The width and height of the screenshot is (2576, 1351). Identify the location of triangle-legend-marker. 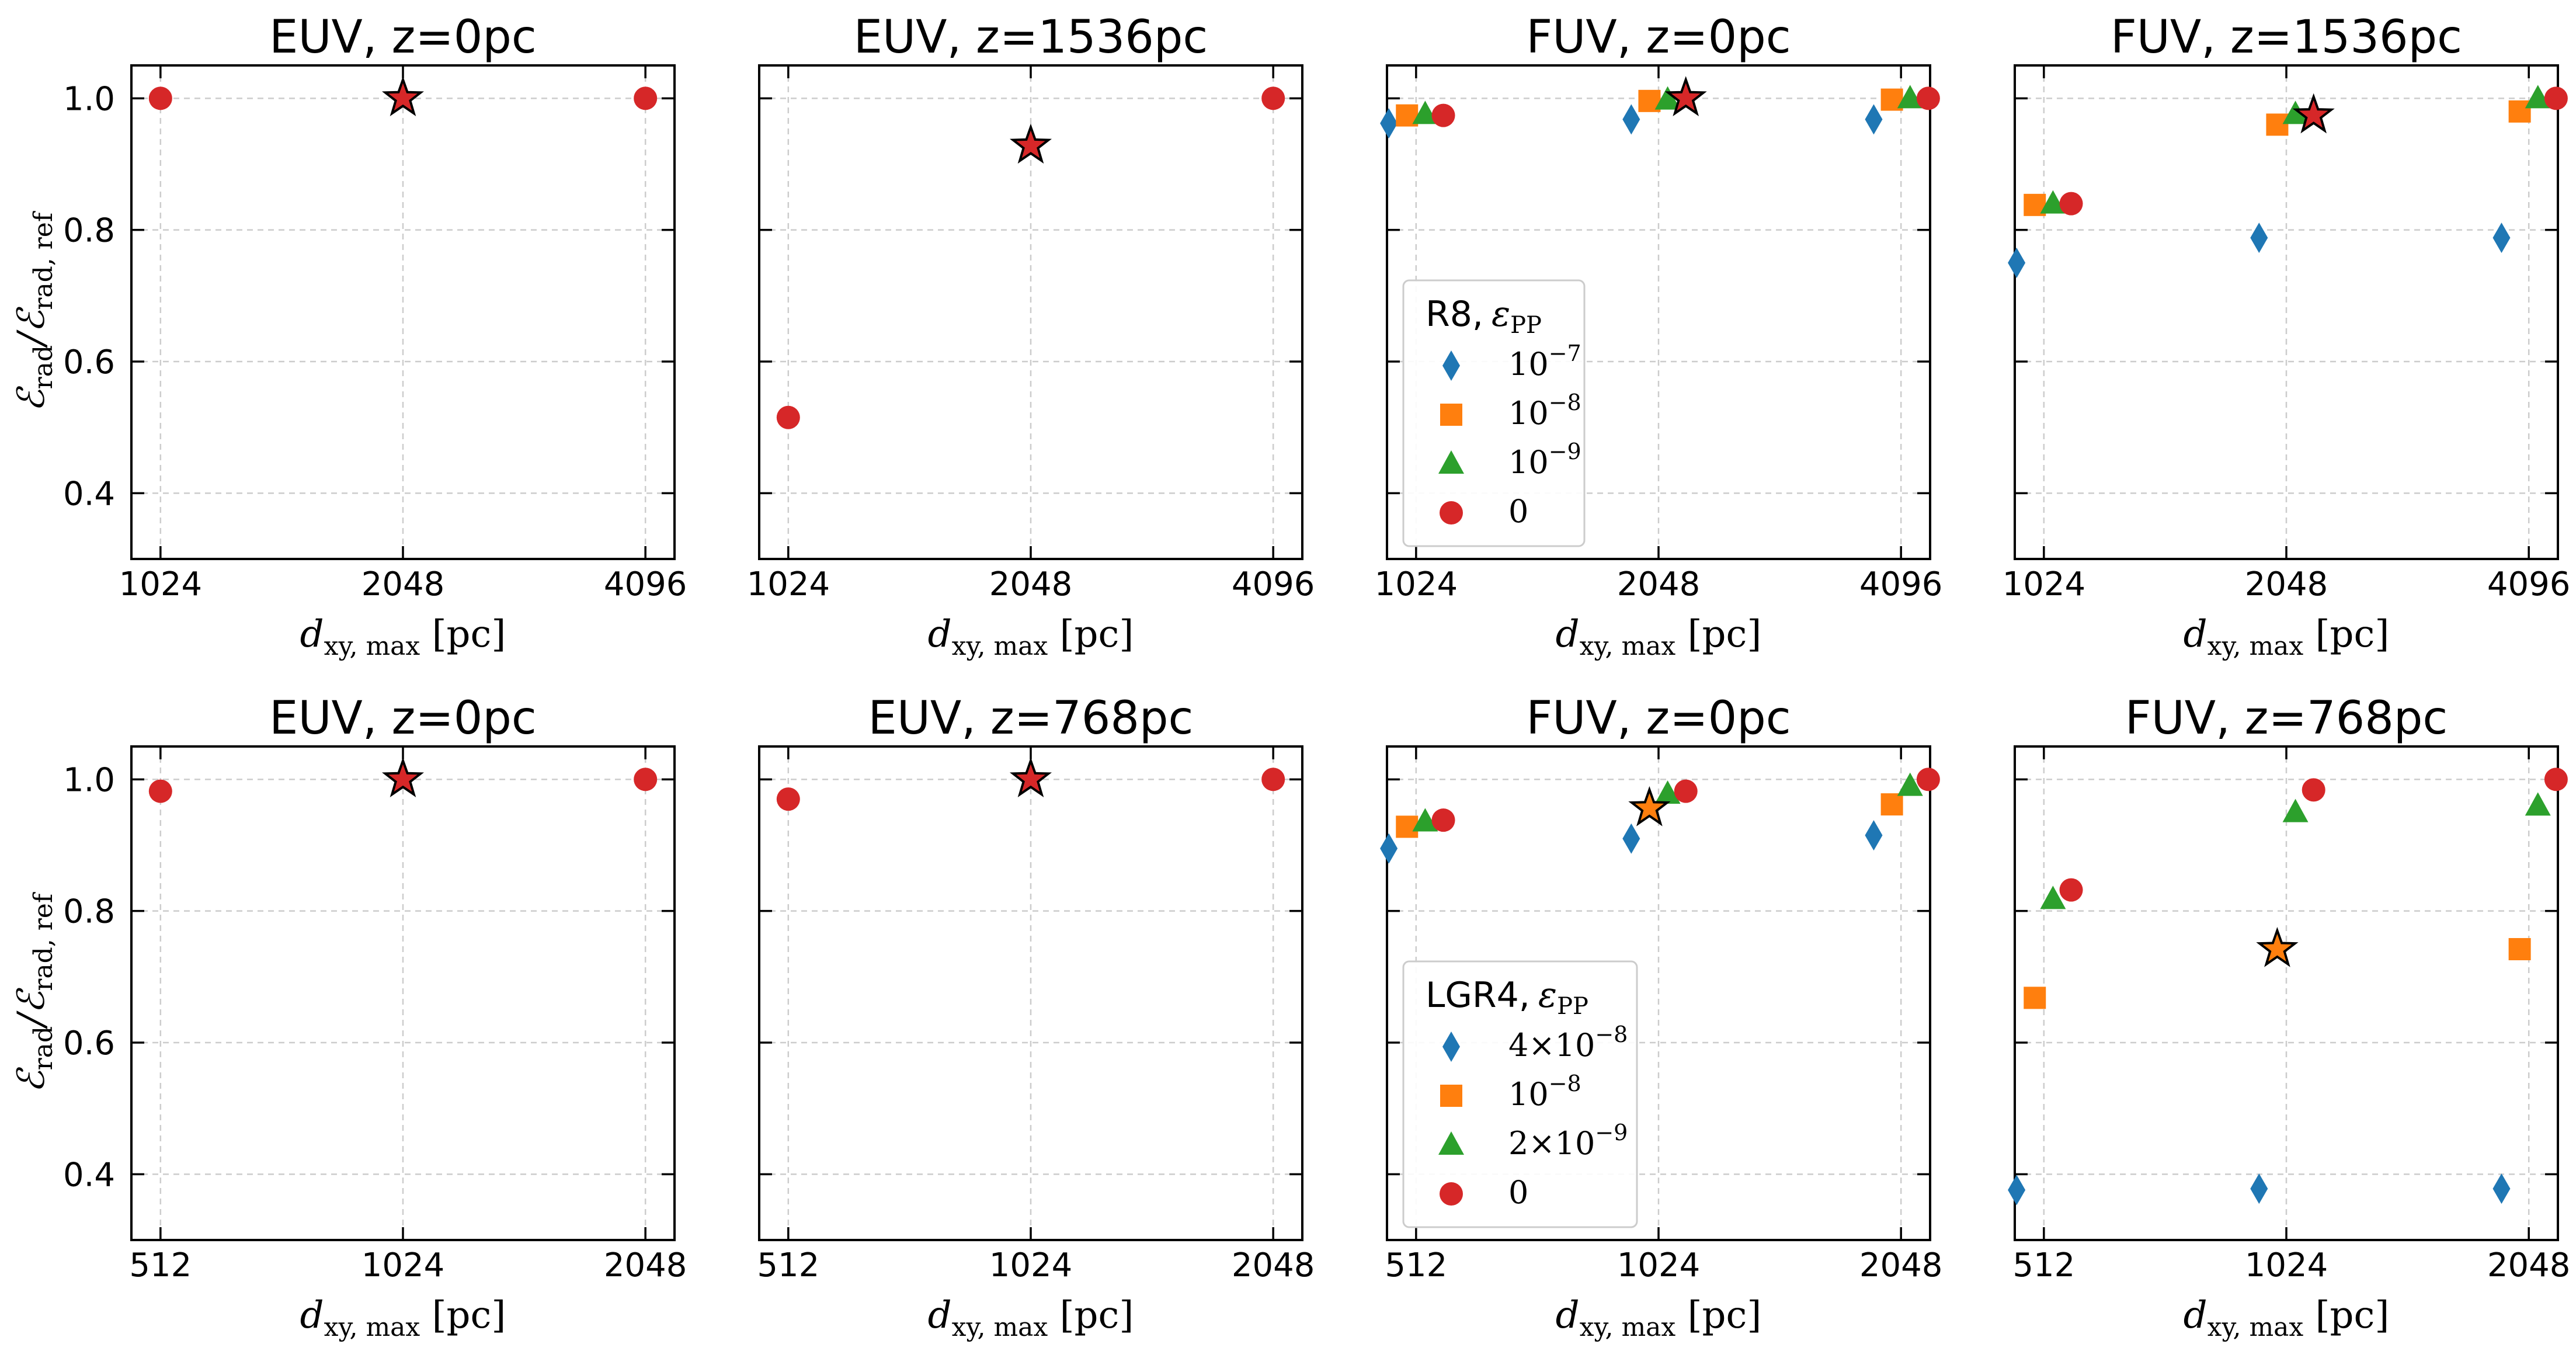
(1451, 462).